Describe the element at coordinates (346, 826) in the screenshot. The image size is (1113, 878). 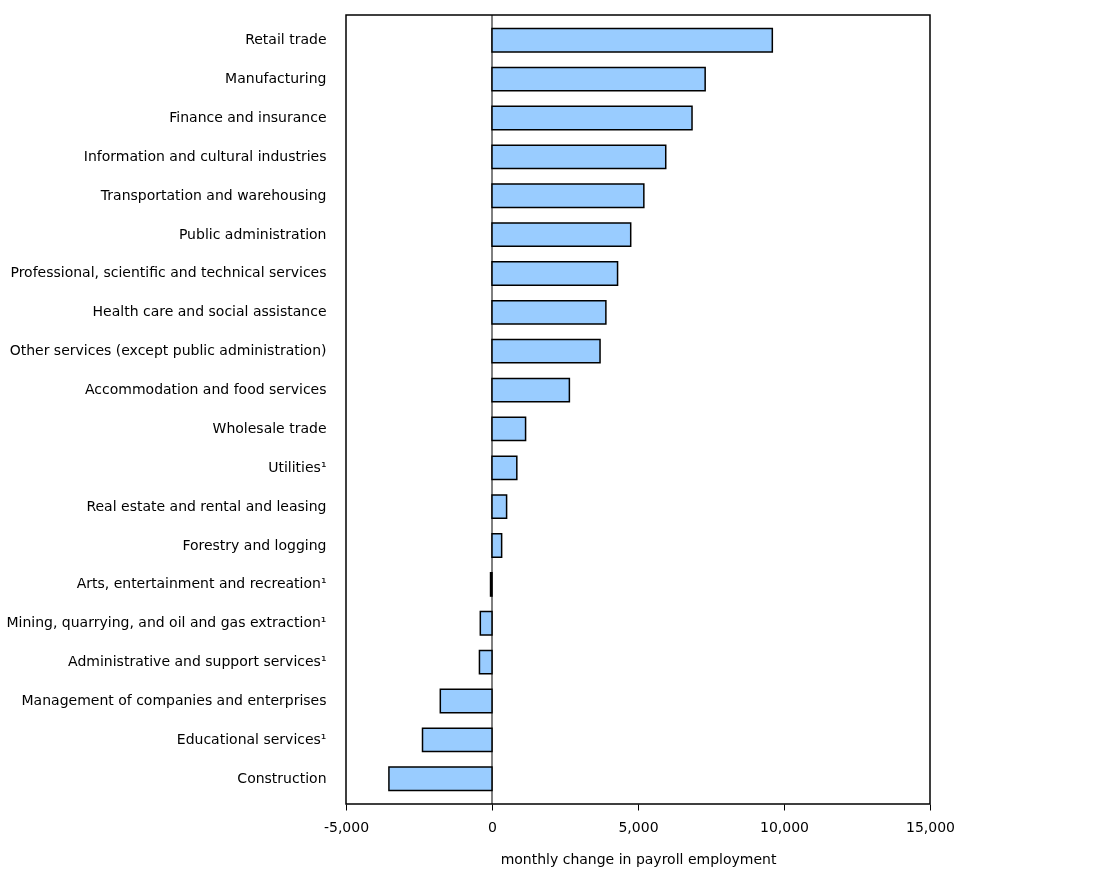
I see `x-tick-label: -5,000` at that location.